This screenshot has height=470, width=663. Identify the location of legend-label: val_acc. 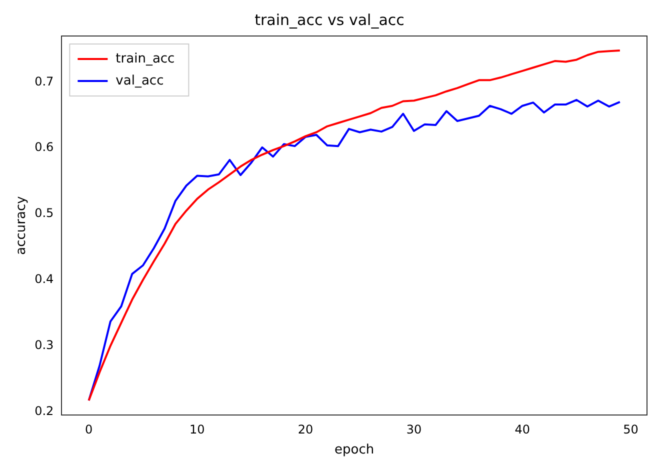
(140, 80).